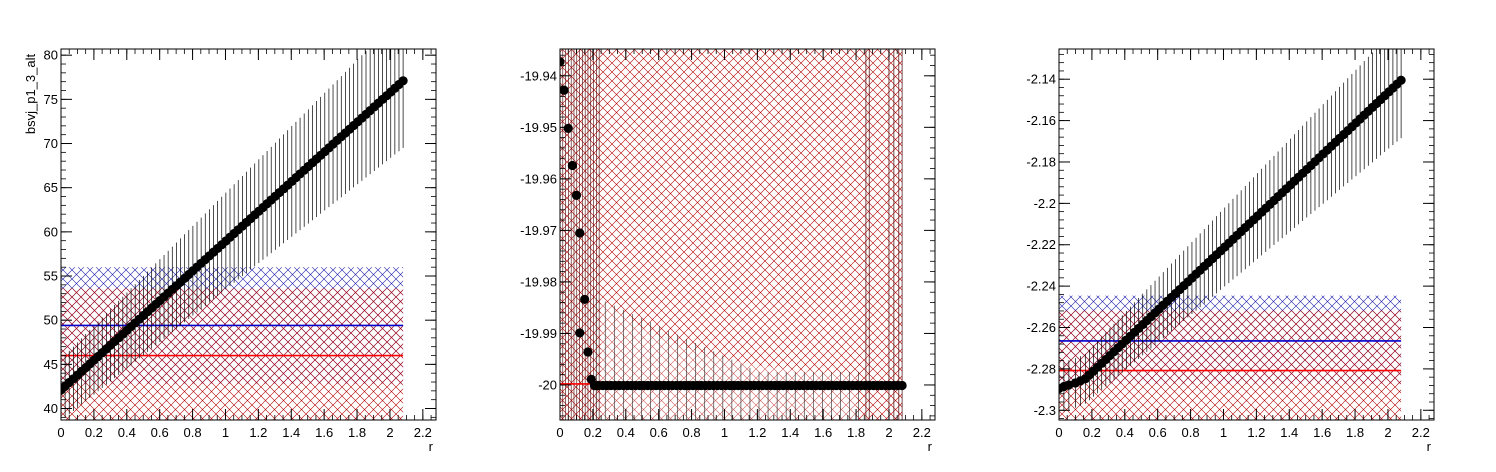 This screenshot has height=472, width=1496. Describe the element at coordinates (51, 143) in the screenshot. I see `y-tick-label: 70` at that location.